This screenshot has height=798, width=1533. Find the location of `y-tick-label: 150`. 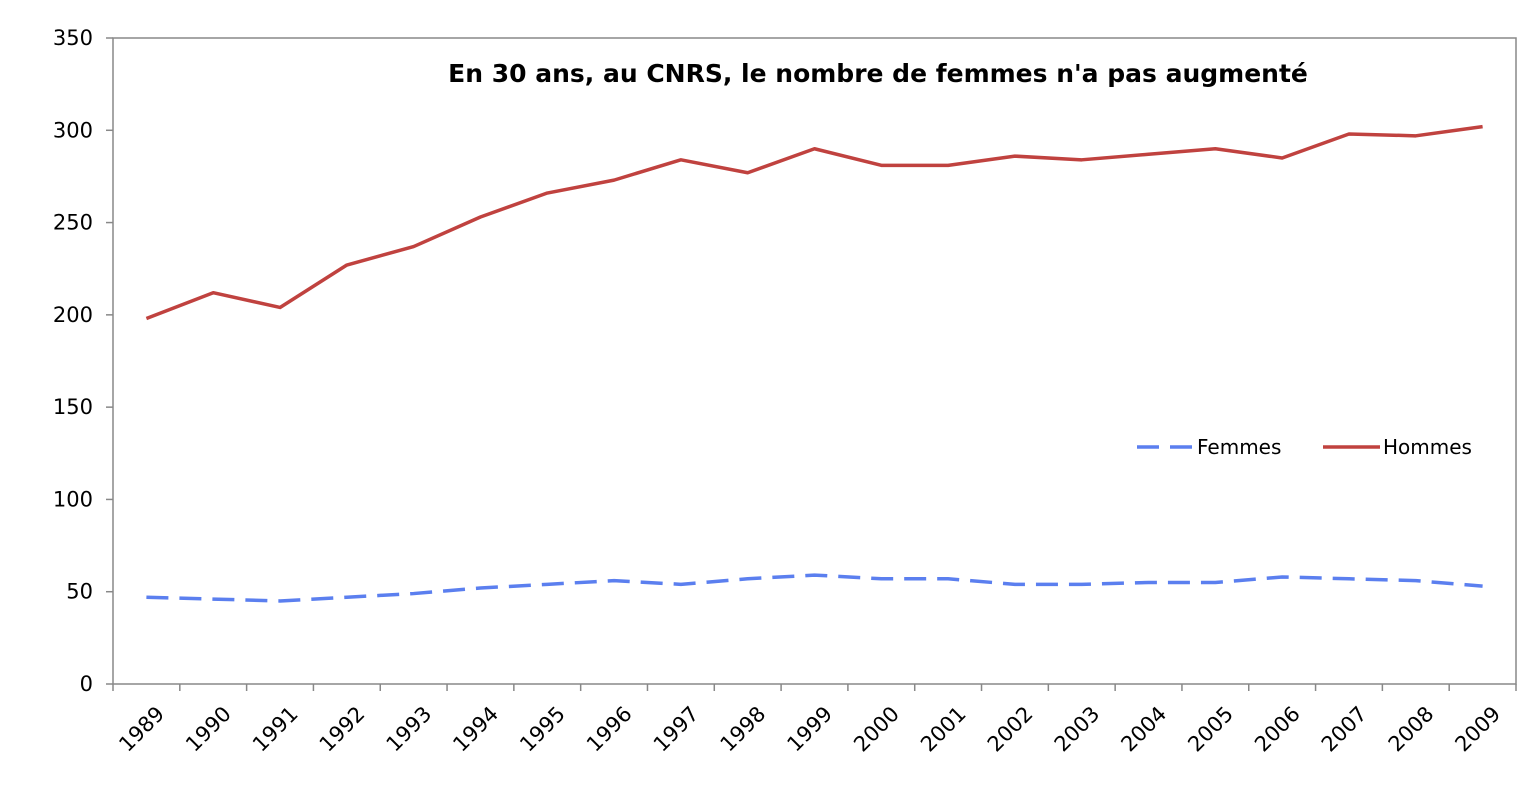

y-tick-label: 150 is located at coordinates (73, 407).